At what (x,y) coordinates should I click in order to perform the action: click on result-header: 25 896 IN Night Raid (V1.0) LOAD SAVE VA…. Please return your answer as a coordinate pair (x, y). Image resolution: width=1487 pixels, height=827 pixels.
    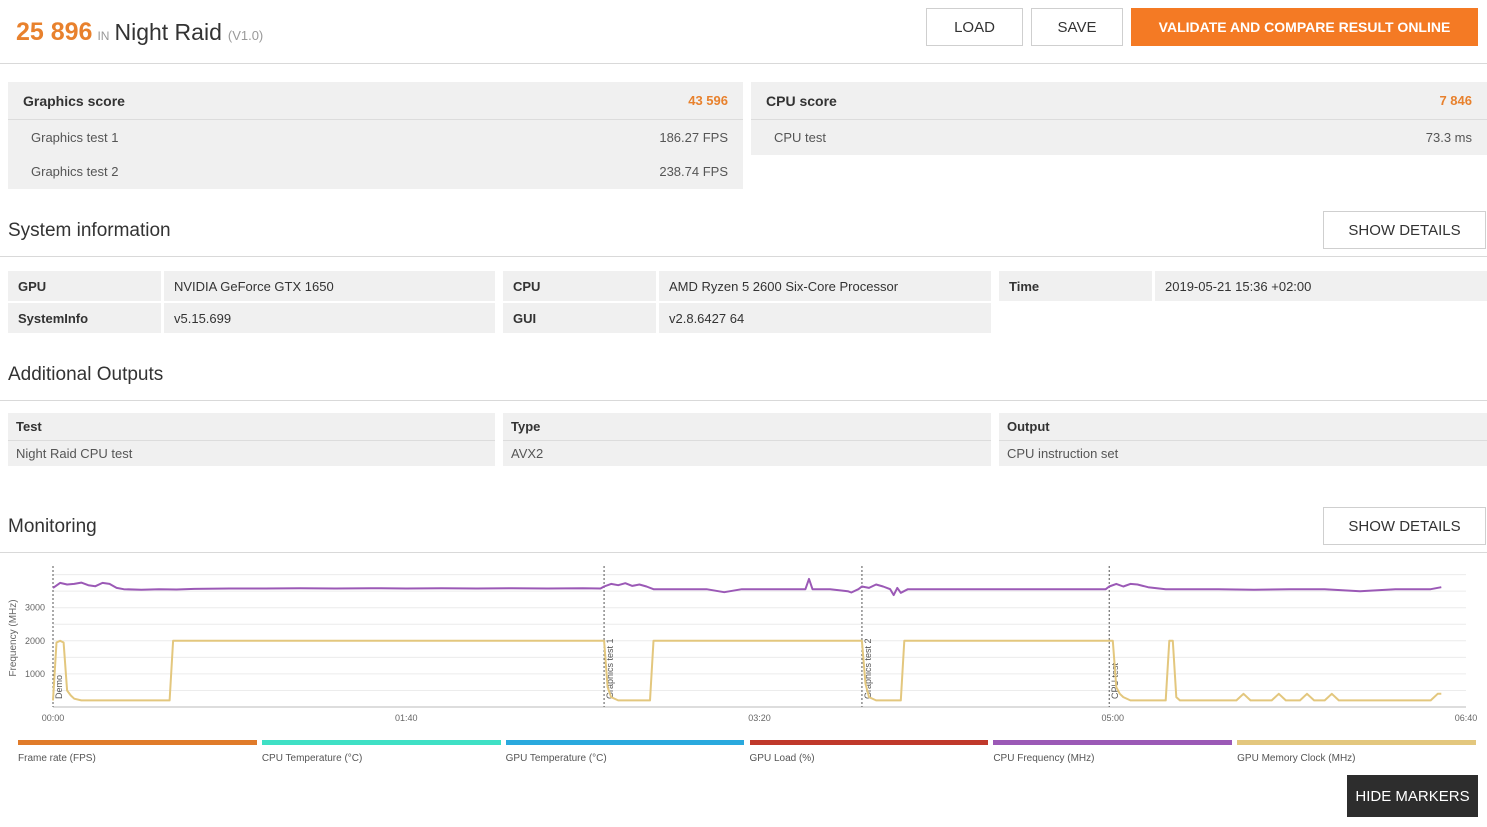
    Looking at the image, I should click on (743, 32).